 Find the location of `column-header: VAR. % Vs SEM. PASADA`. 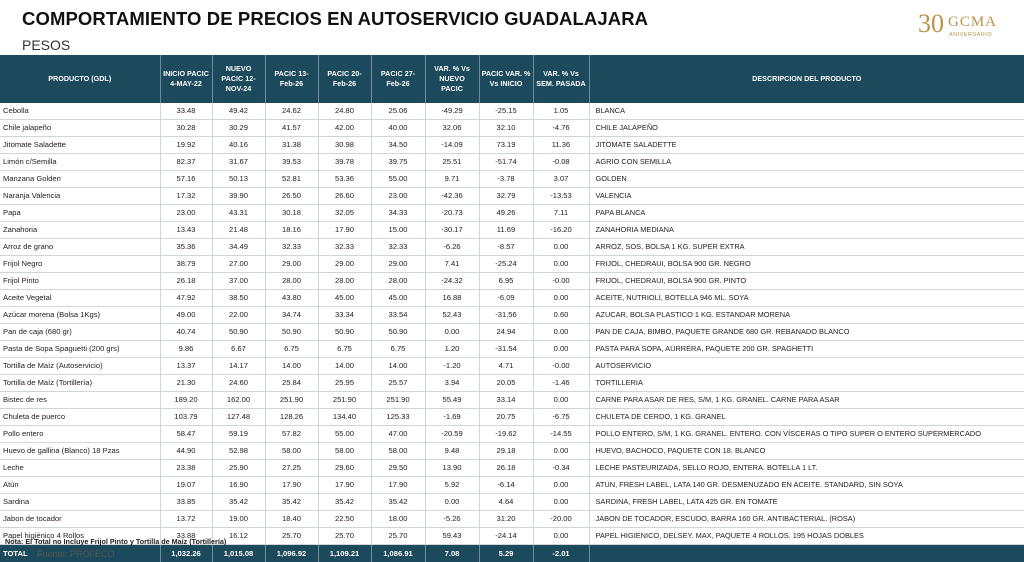

column-header: VAR. % Vs SEM. PASADA is located at coordinates (561, 79).